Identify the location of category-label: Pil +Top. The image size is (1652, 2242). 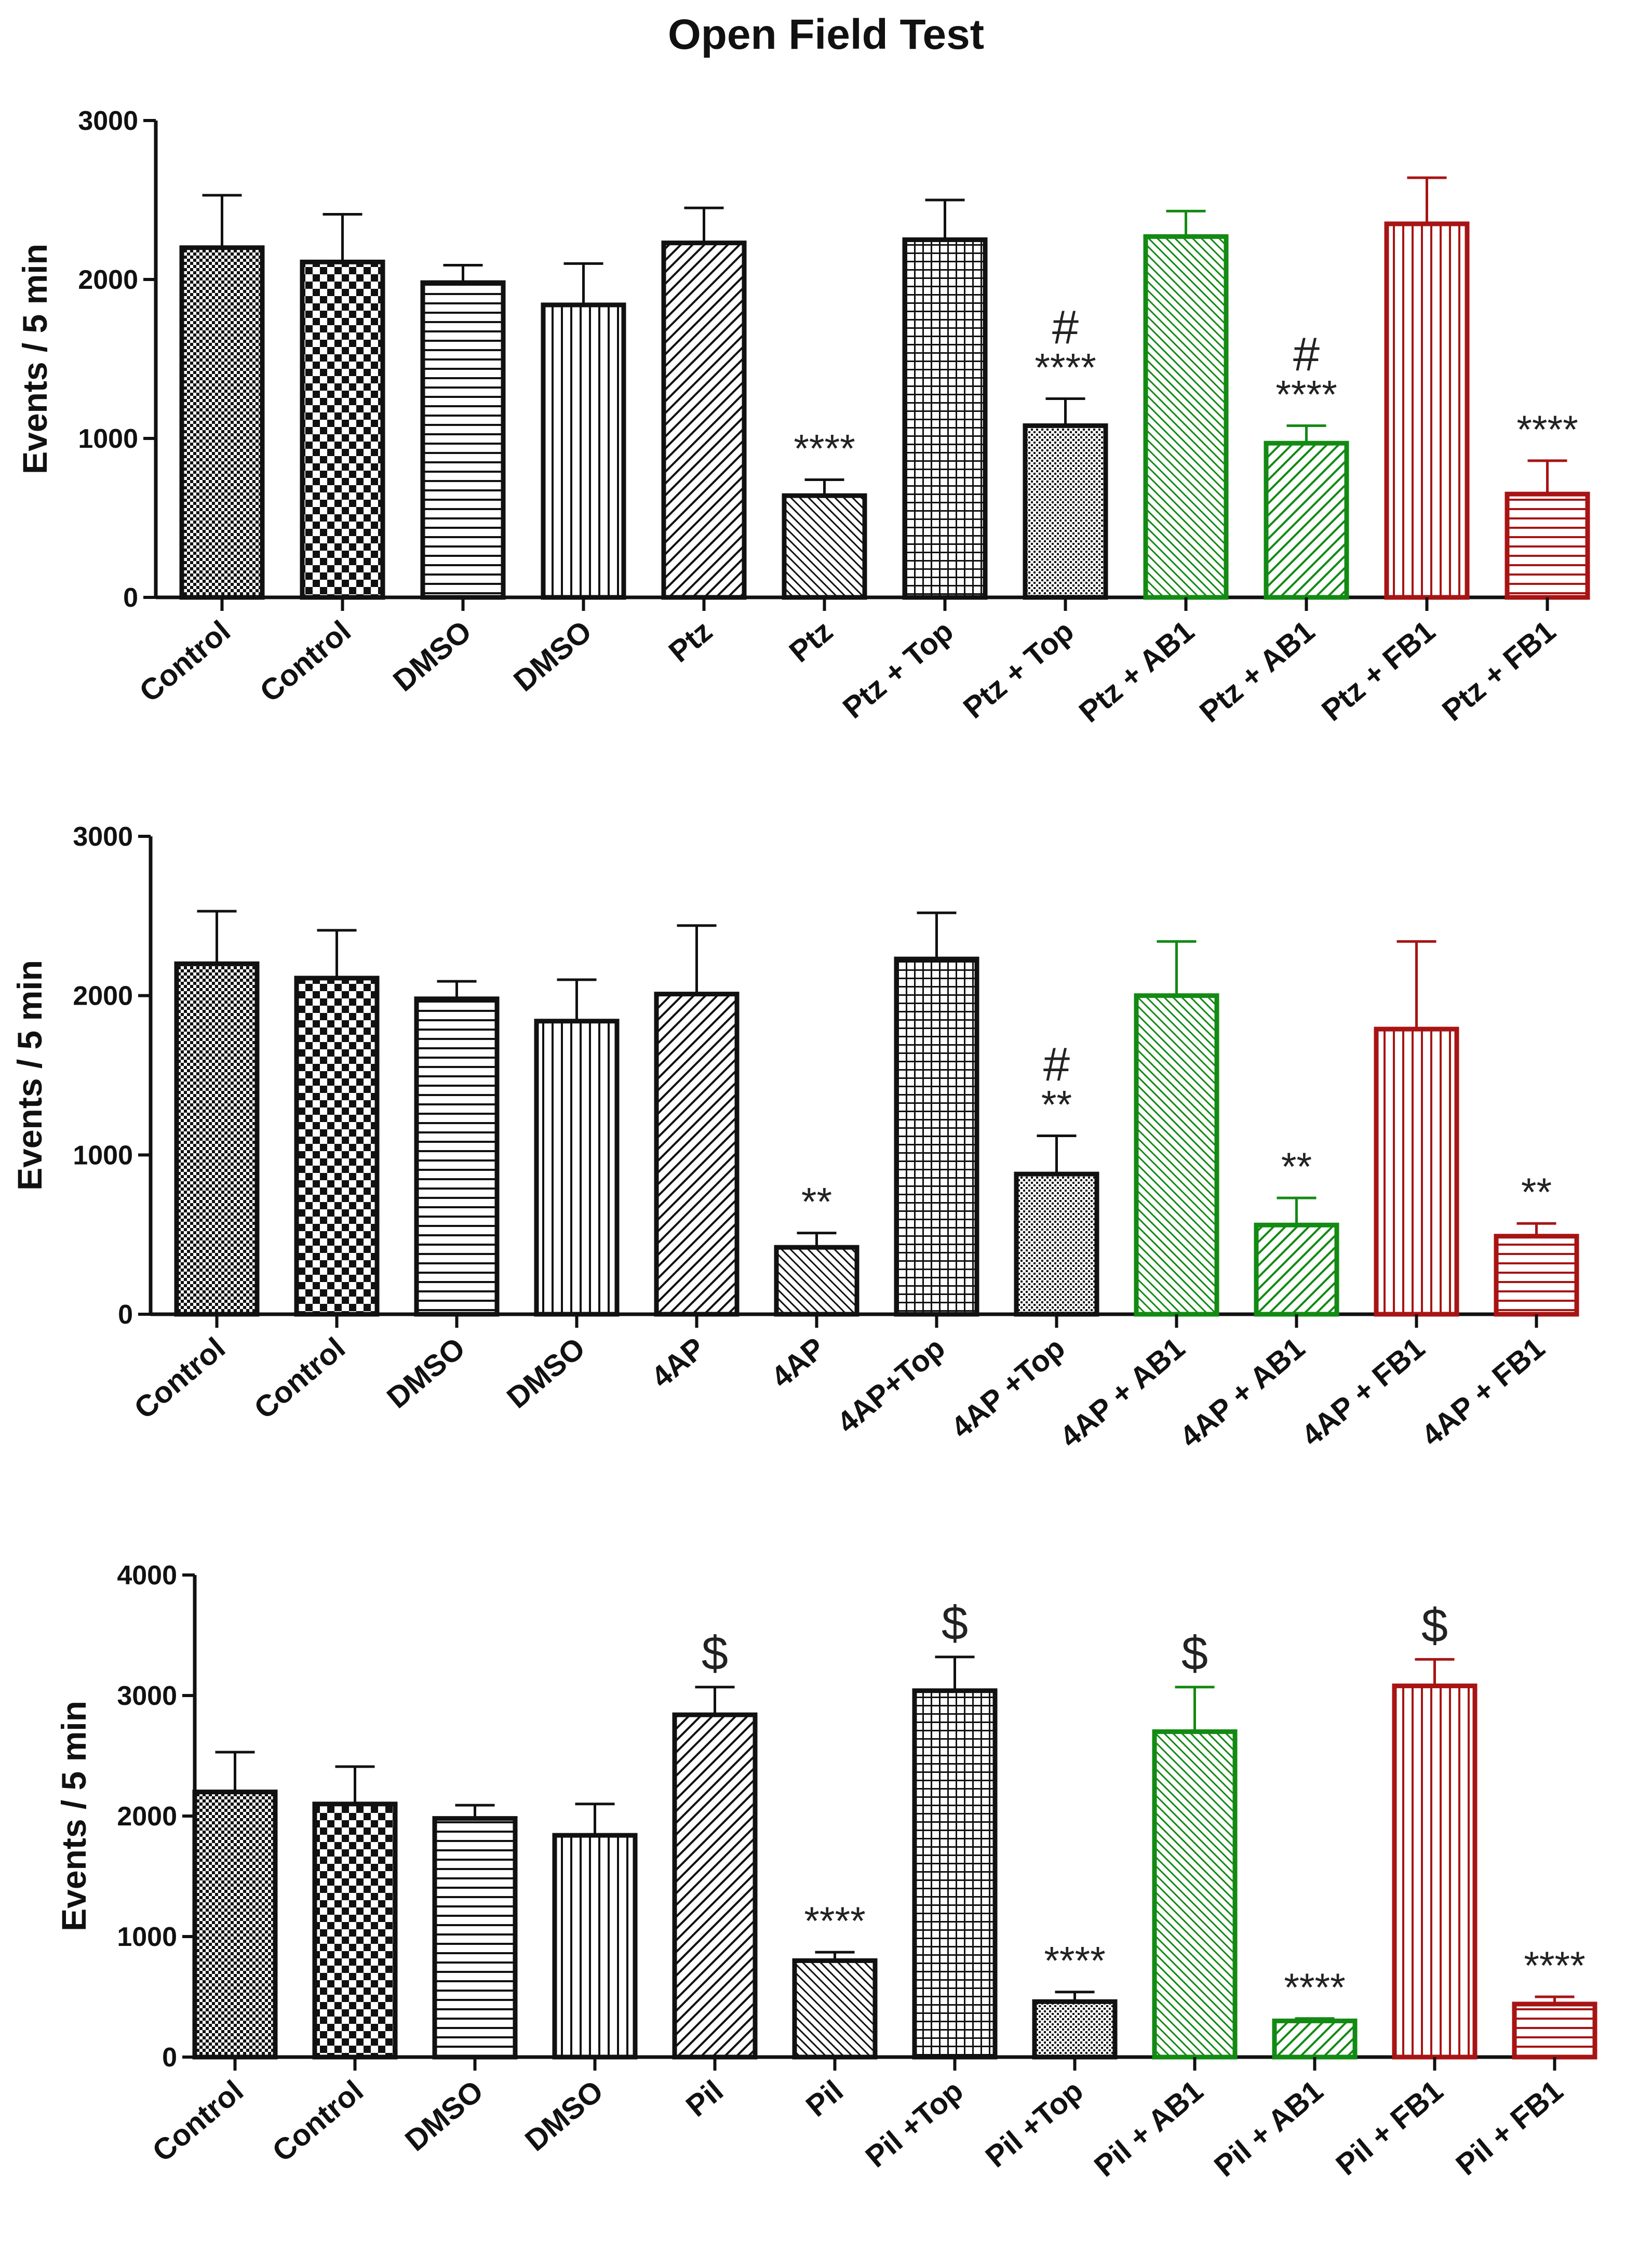
(1034, 2124).